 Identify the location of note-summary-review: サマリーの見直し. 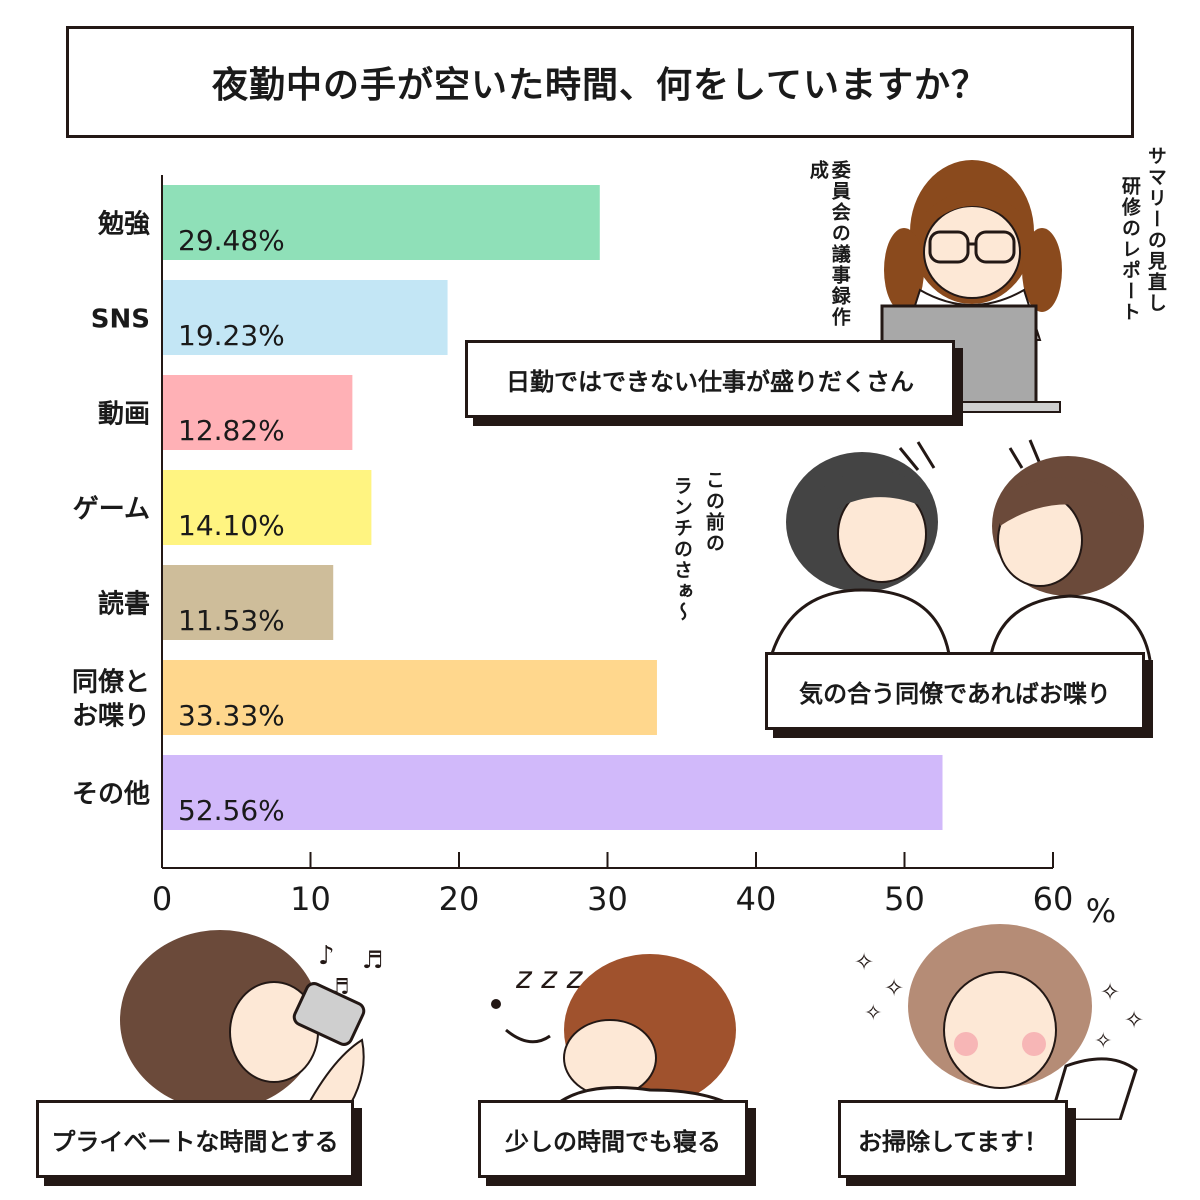
(1155, 230).